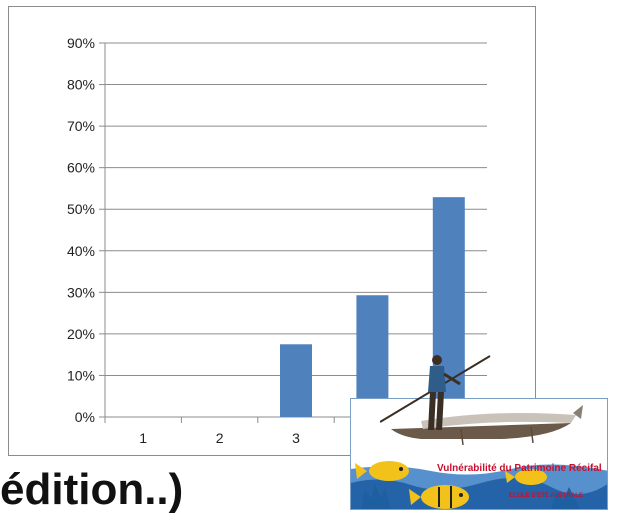 Image resolution: width=624 pixels, height=514 pixels. I want to click on y-tick-label: 50%, so click(81, 209).